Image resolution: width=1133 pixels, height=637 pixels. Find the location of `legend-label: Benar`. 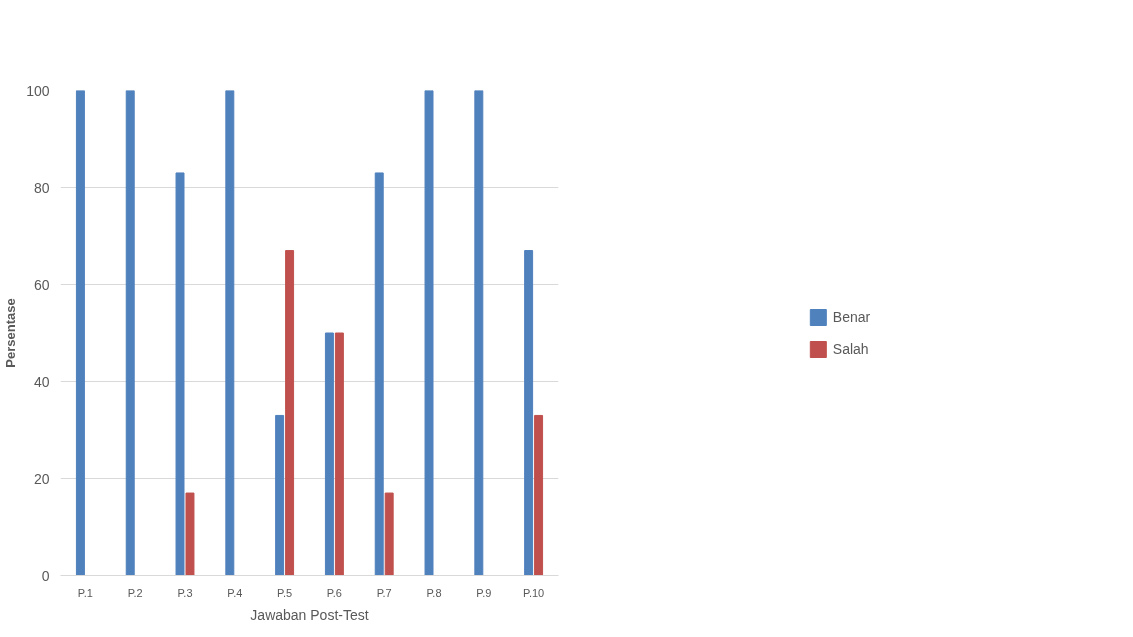

legend-label: Benar is located at coordinates (851, 316).